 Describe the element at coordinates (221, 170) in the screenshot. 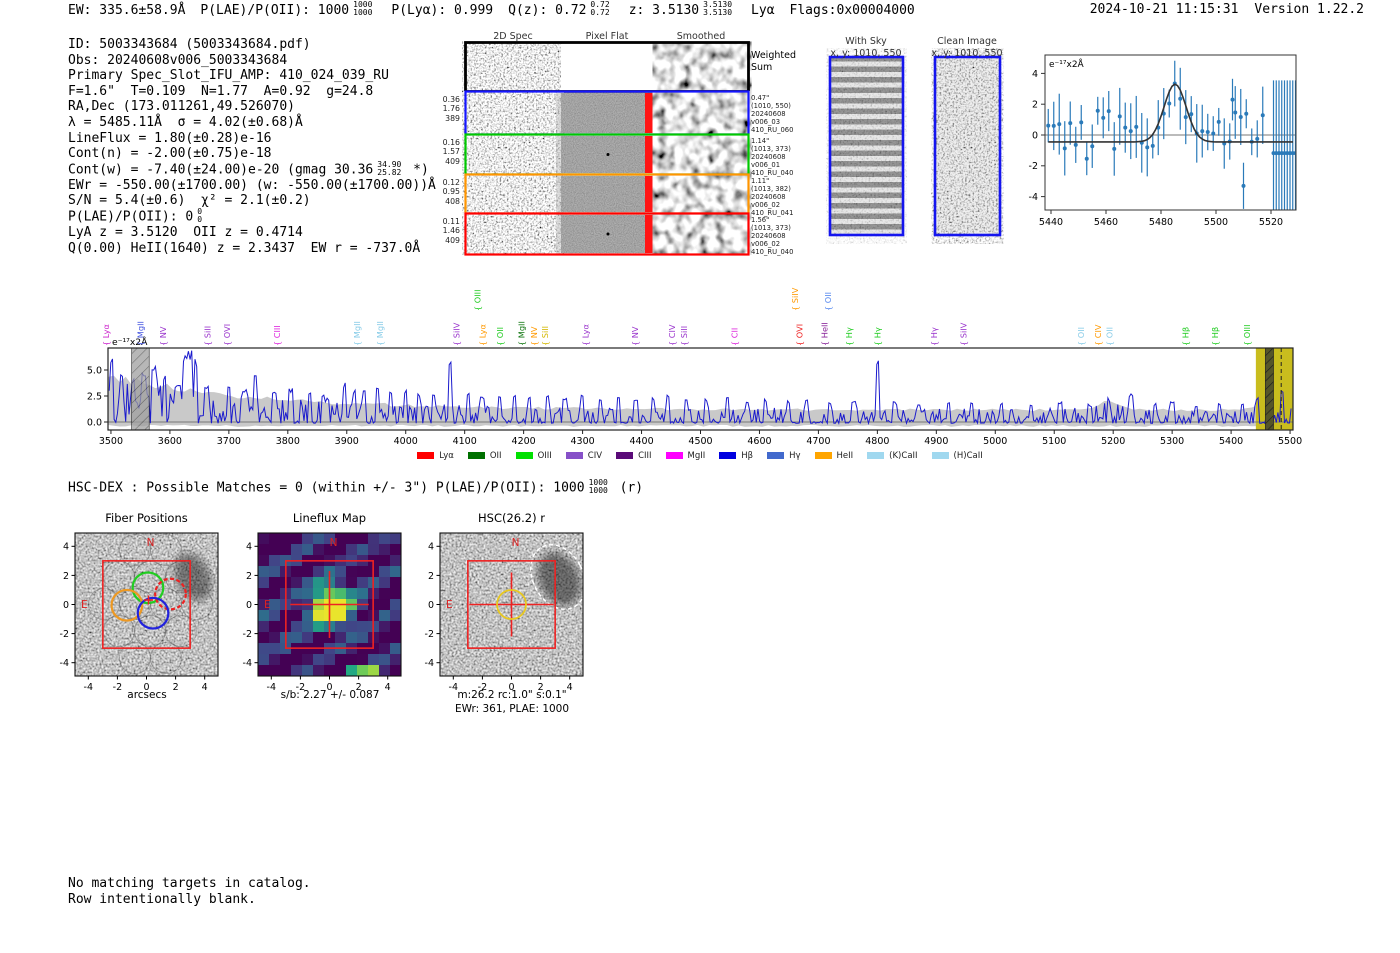

I see `text-segment: Cont(w) = -7.40(±24.00)e-20 (gmag 30.36` at that location.